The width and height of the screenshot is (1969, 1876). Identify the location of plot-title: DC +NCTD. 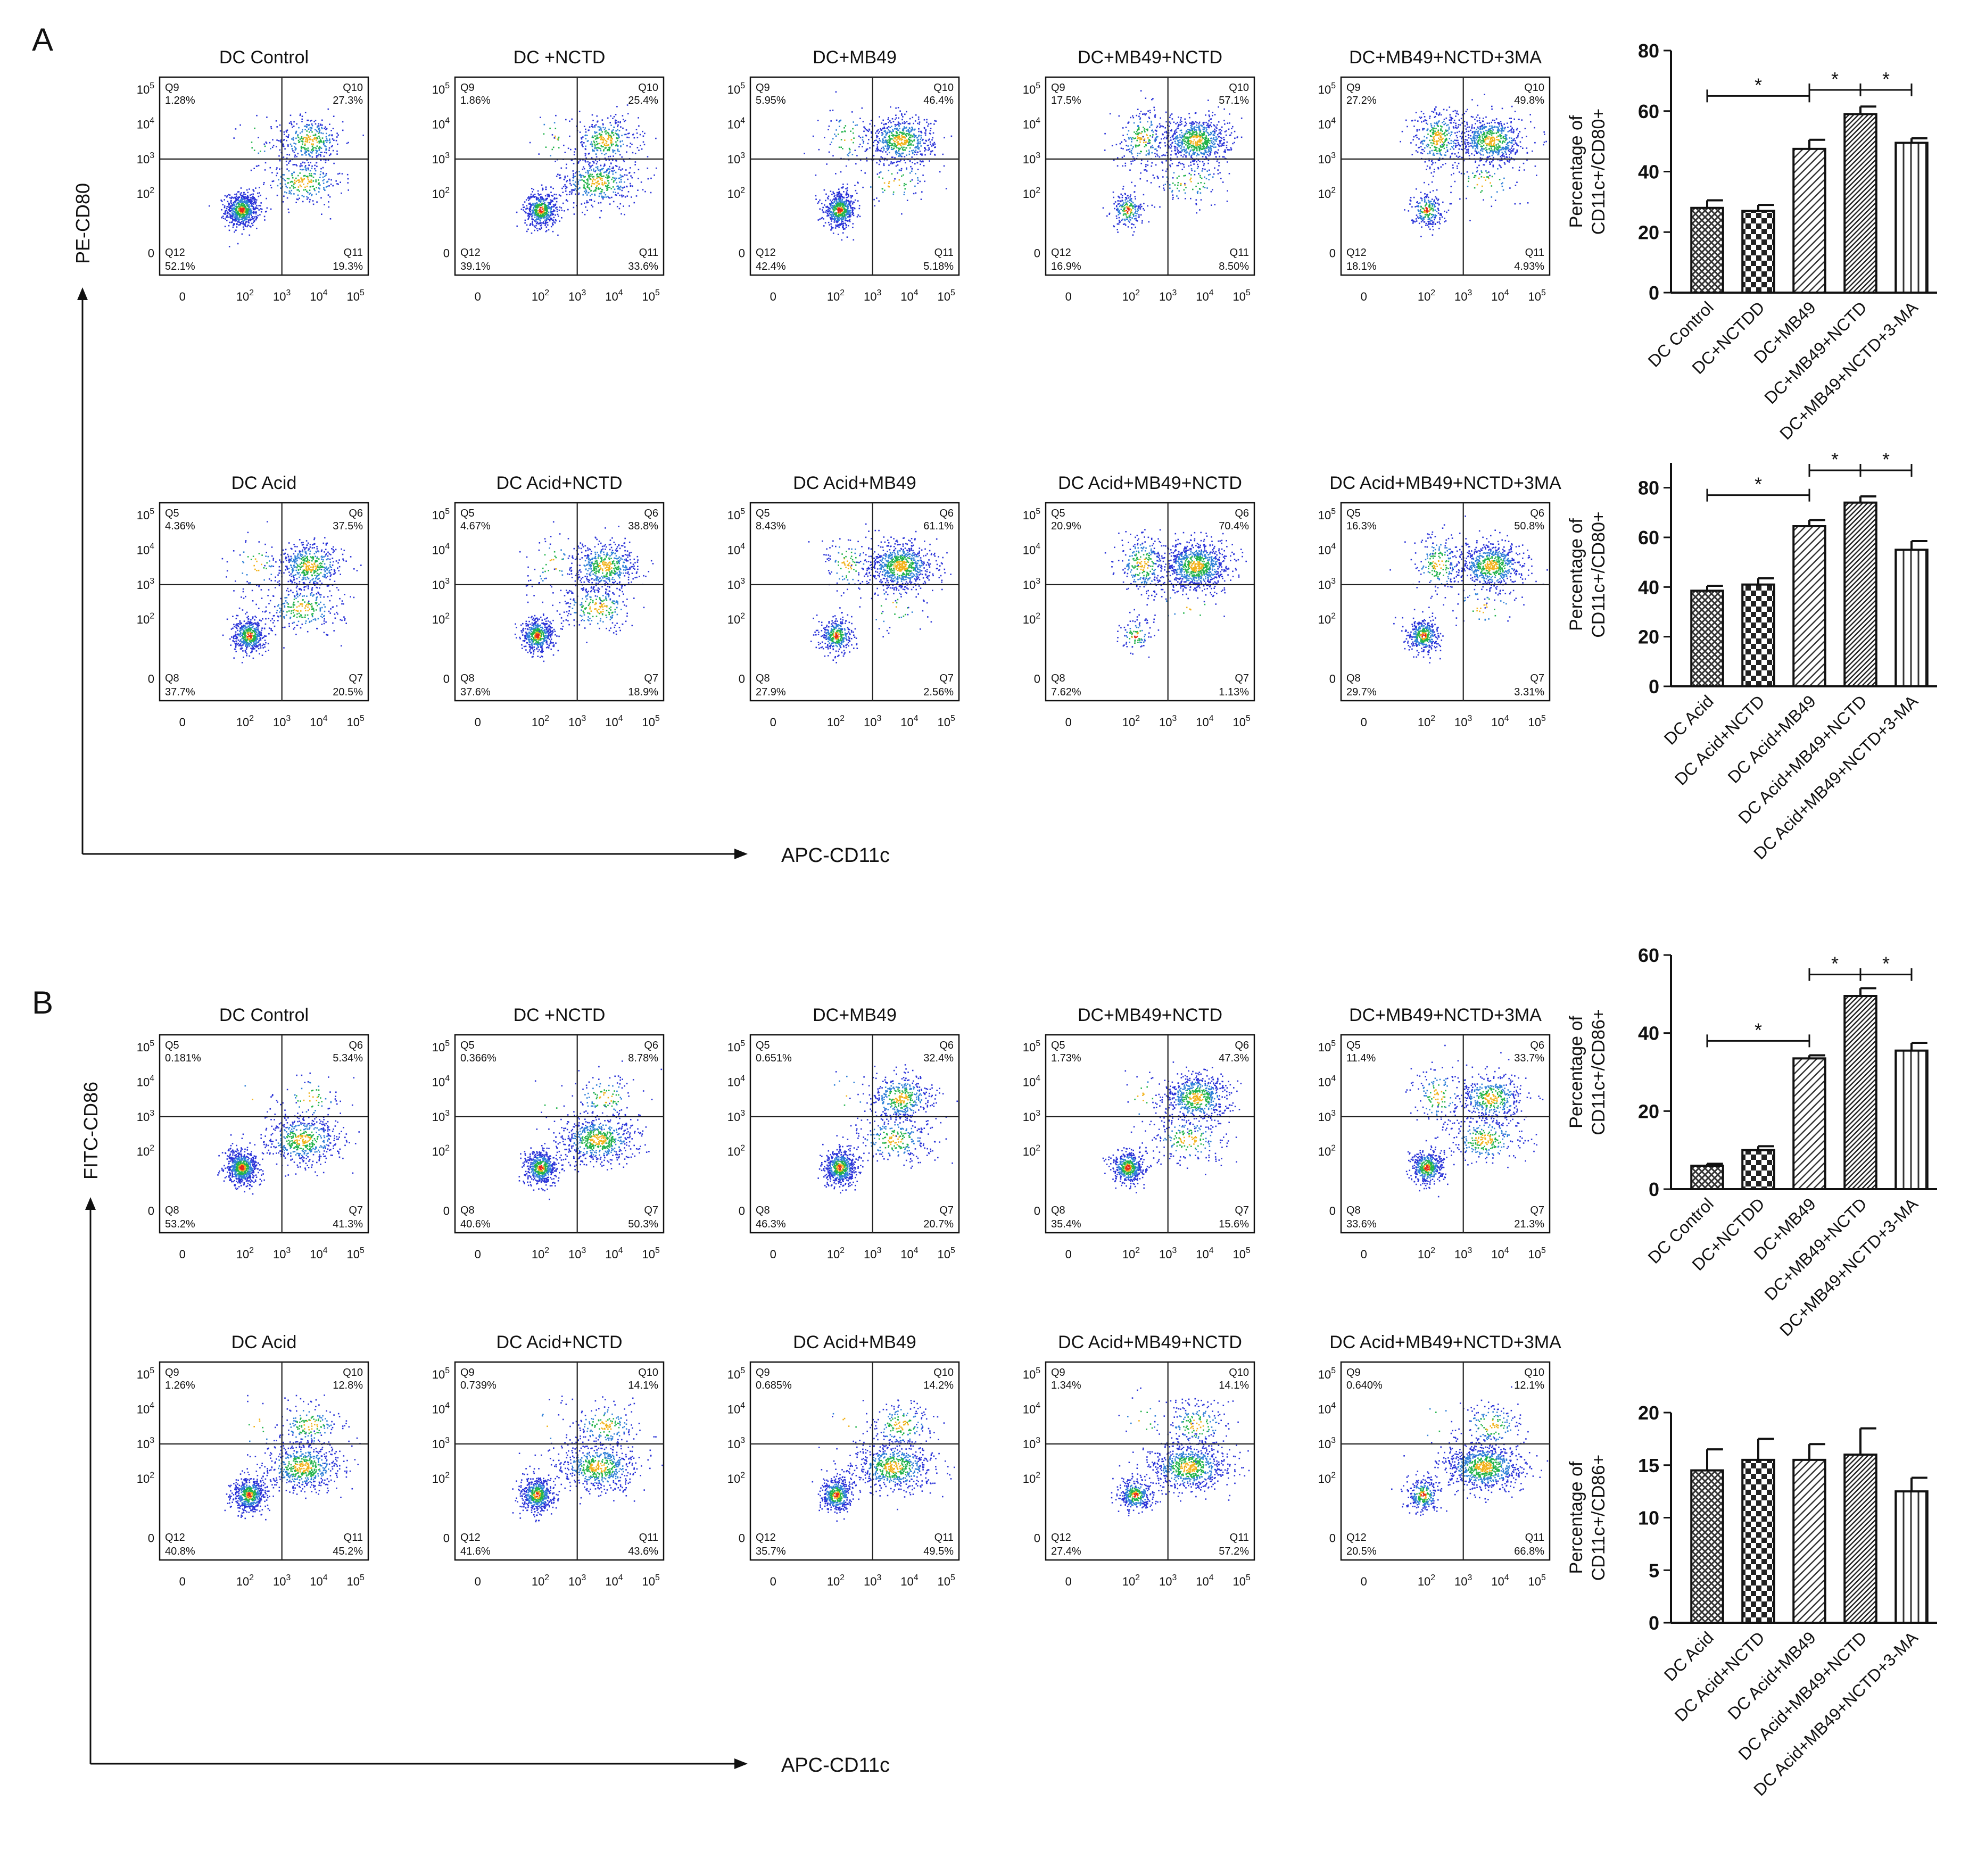
(560, 57).